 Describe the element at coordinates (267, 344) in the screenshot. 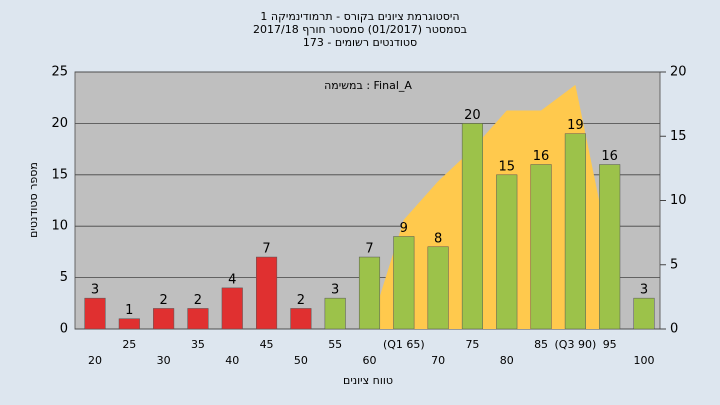

I see `x-tick-label: 45` at that location.